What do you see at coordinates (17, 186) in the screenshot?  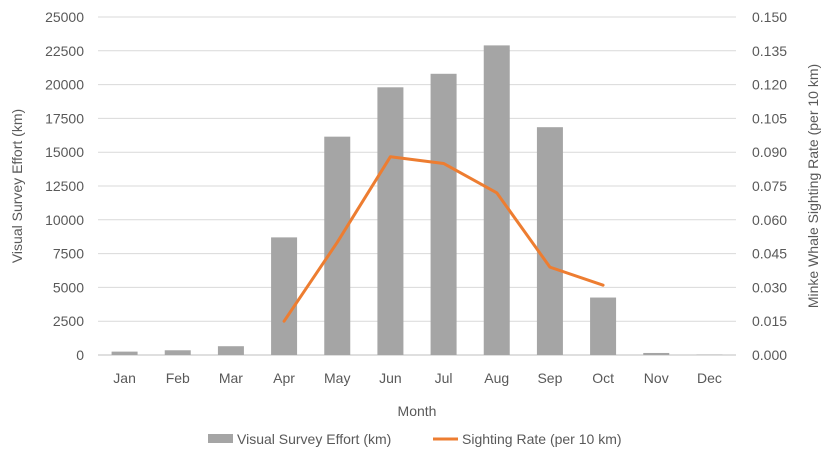 I see `y-axis-title: Visual Survey Effort (km)` at bounding box center [17, 186].